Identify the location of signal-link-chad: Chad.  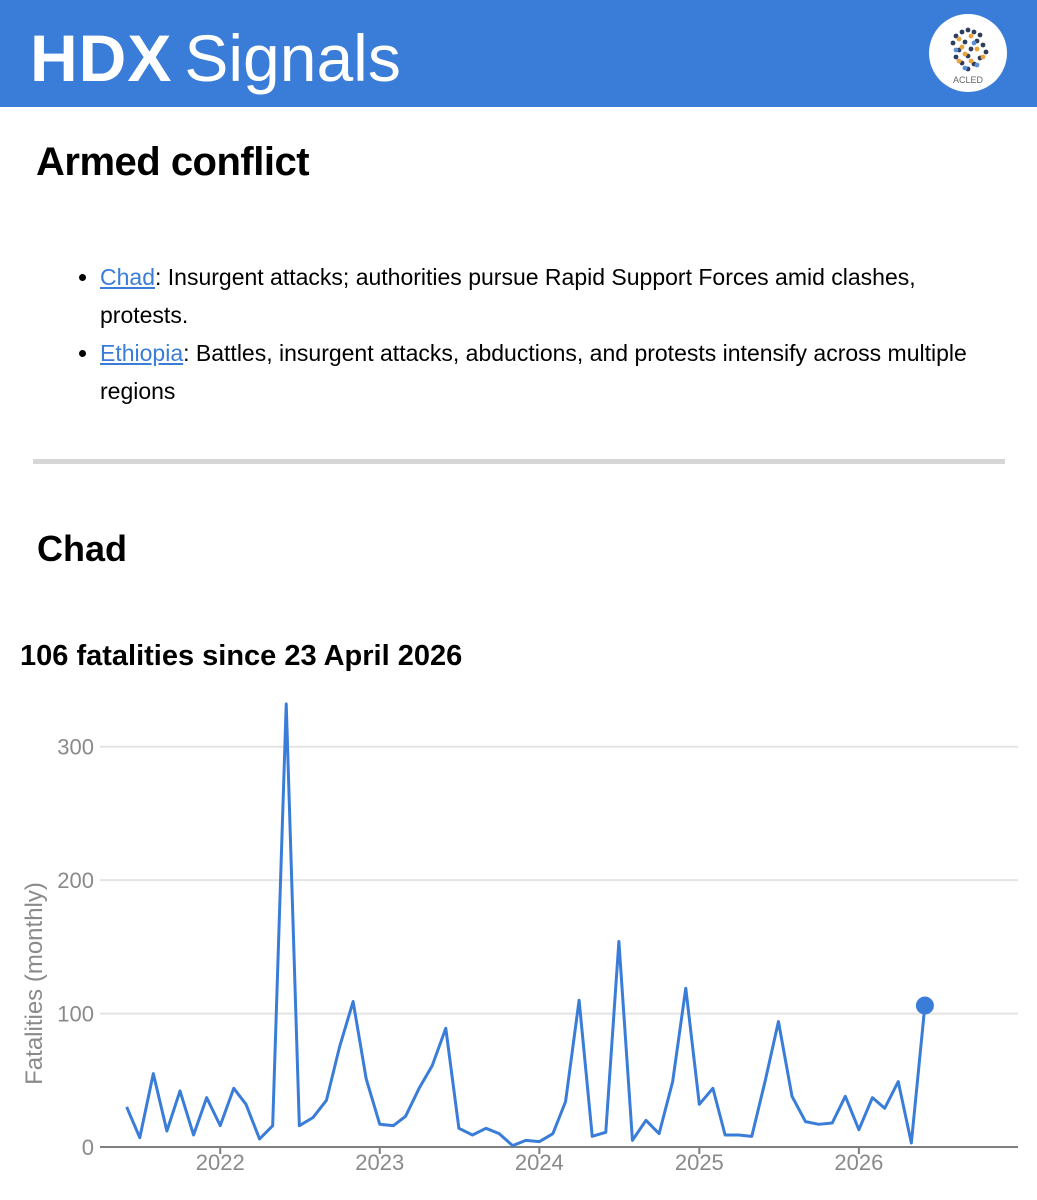
(127, 277).